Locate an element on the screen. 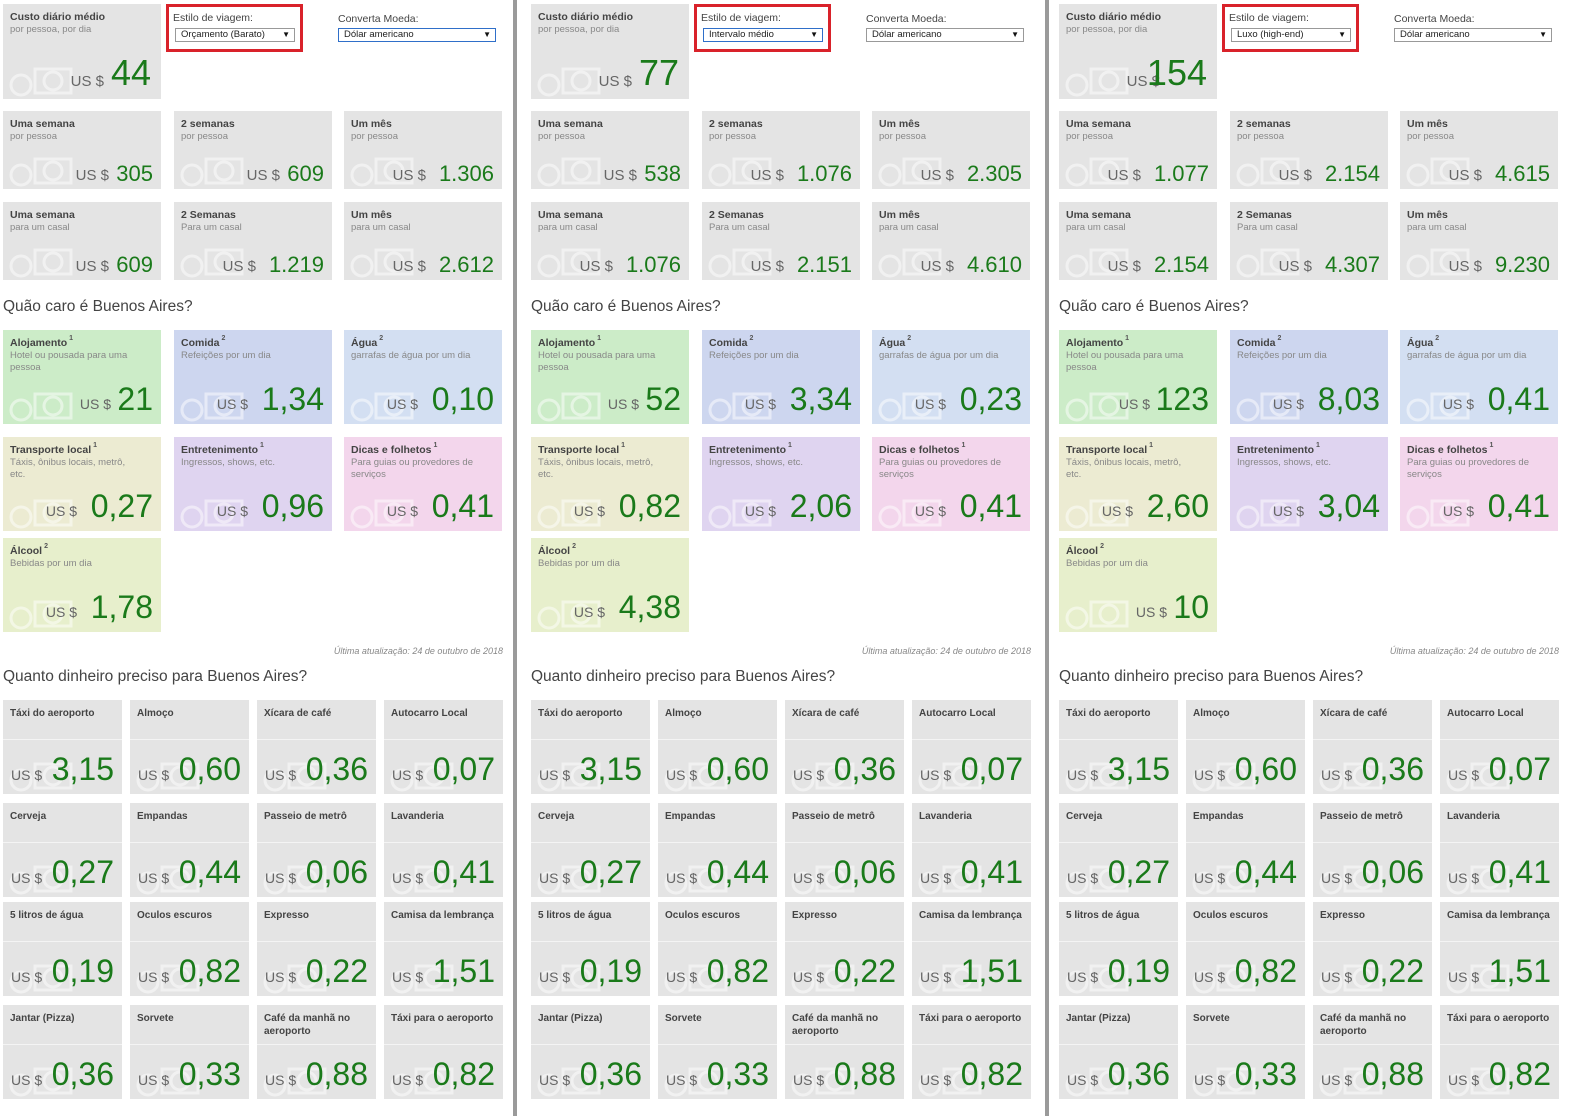 Image resolution: width=1580 pixels, height=1116 pixels. item-tile-title: Empandas is located at coordinates (162, 816).